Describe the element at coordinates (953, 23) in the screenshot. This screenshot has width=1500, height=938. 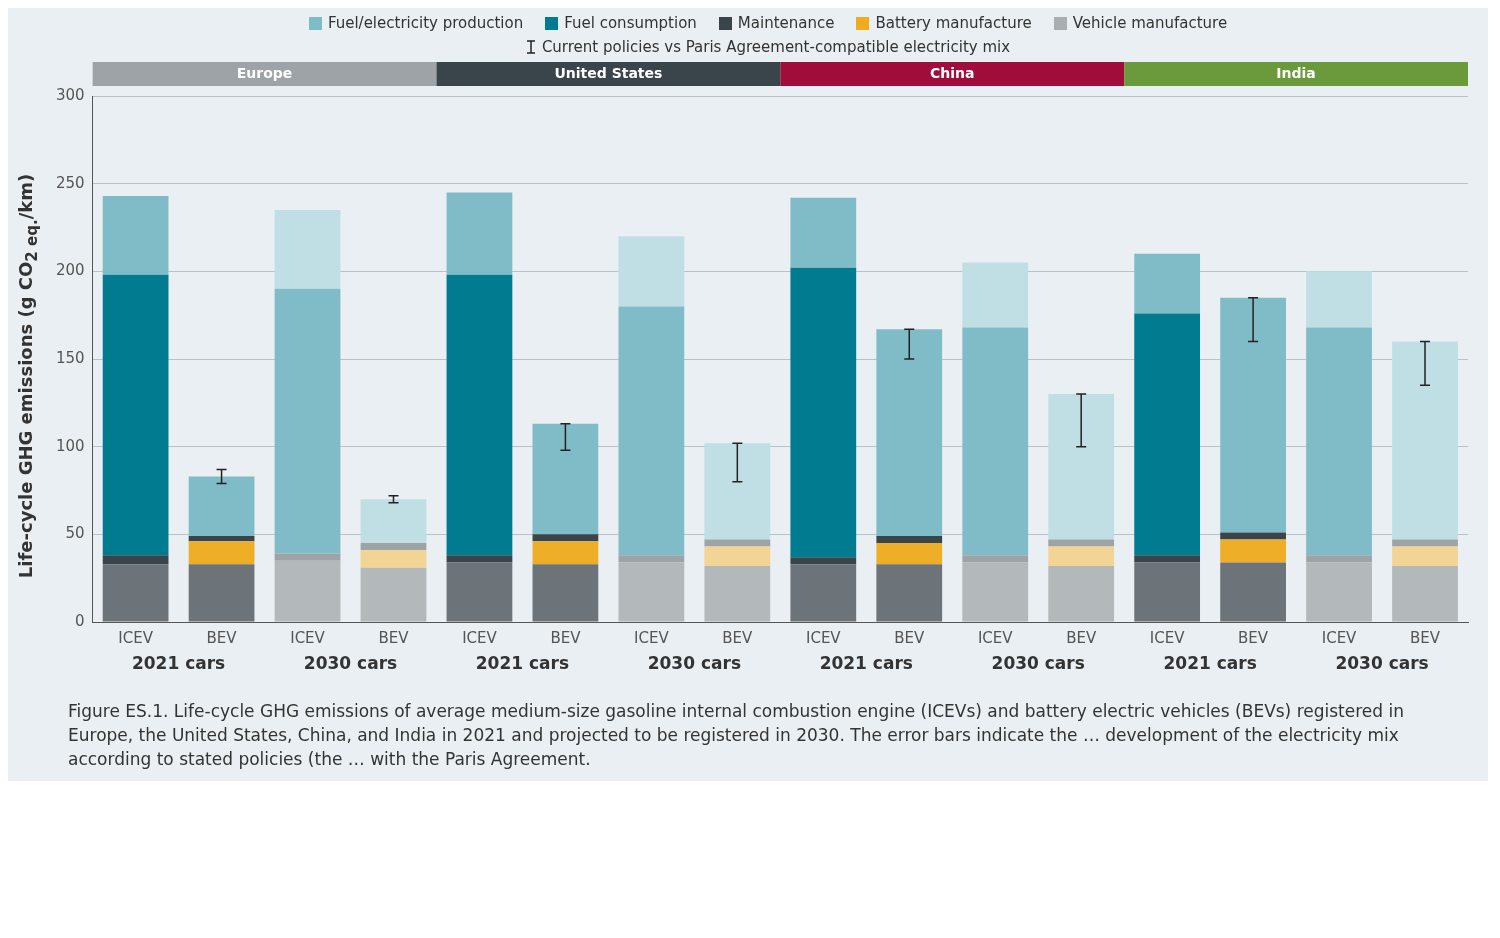
I see `legend-label: Battery manufacture` at that location.